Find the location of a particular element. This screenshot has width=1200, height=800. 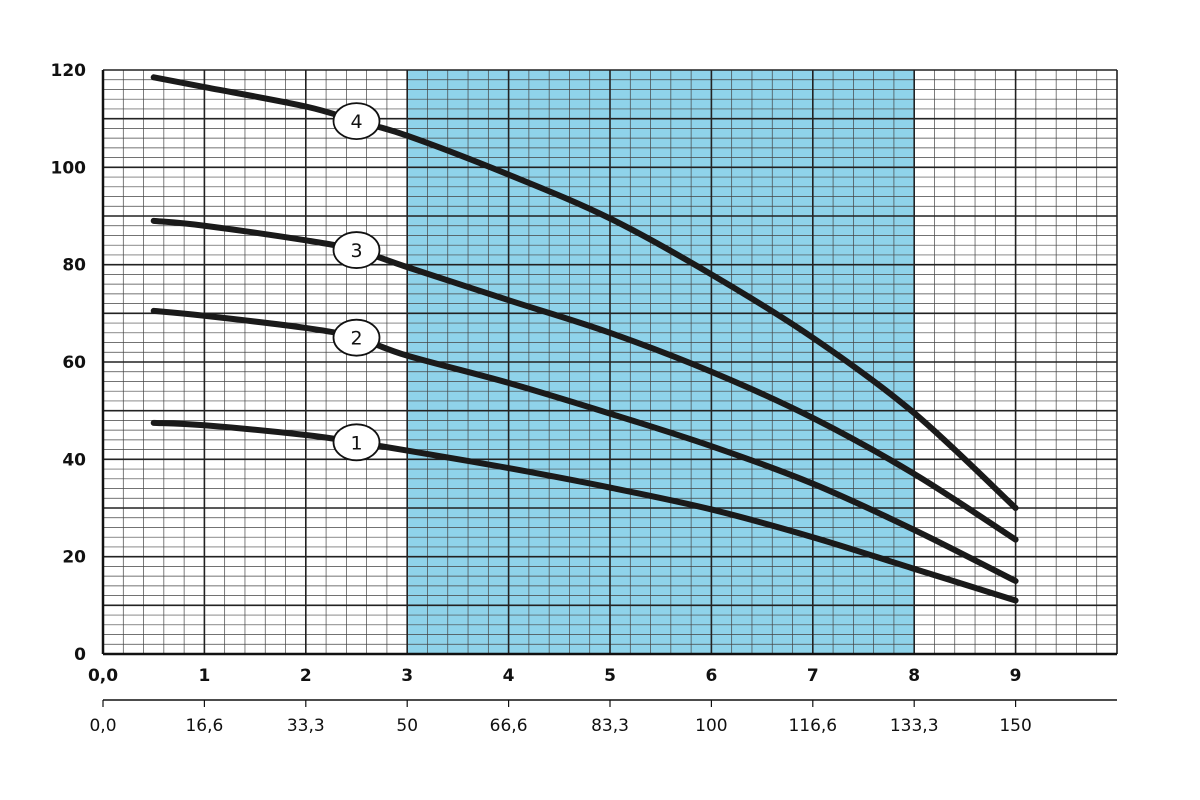

x-tick-label: 7 is located at coordinates (813, 676).